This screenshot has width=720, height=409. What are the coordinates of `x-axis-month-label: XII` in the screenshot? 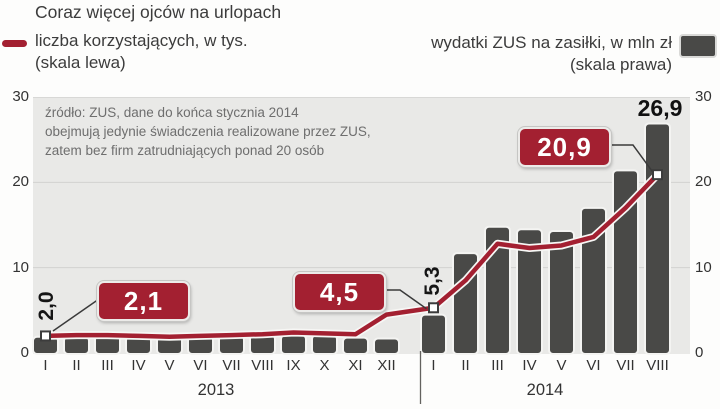 It's located at (386, 365).